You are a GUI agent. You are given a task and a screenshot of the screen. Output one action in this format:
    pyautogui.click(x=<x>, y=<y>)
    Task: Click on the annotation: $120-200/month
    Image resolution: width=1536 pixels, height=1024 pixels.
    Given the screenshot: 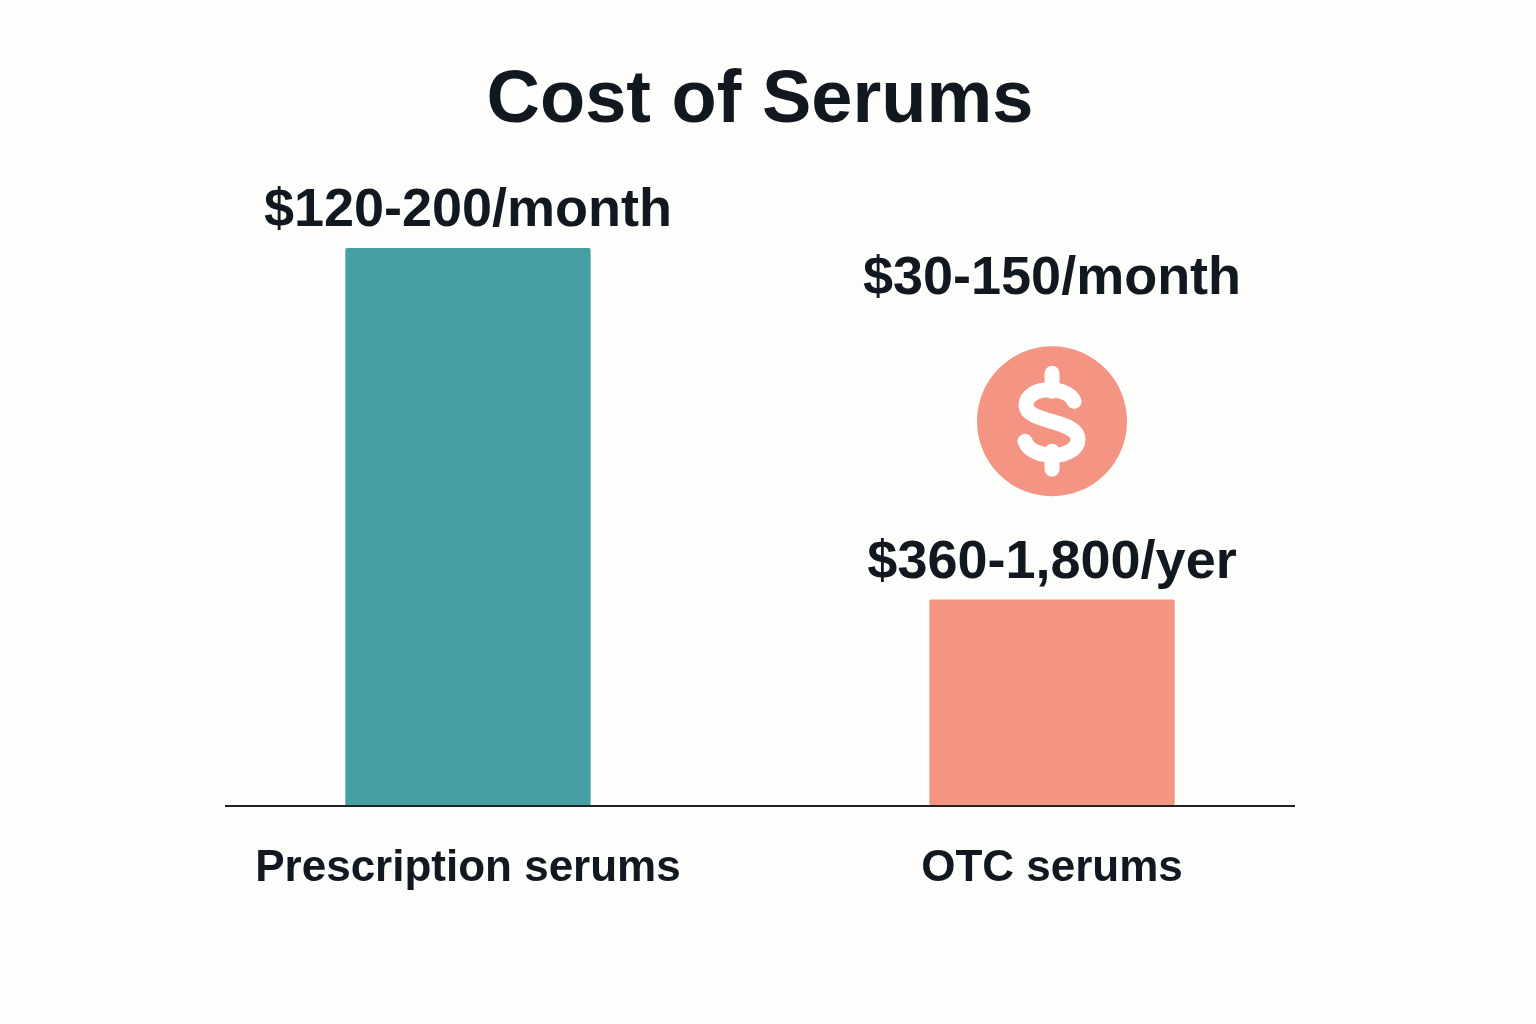 What is the action you would take?
    pyautogui.click(x=468, y=207)
    